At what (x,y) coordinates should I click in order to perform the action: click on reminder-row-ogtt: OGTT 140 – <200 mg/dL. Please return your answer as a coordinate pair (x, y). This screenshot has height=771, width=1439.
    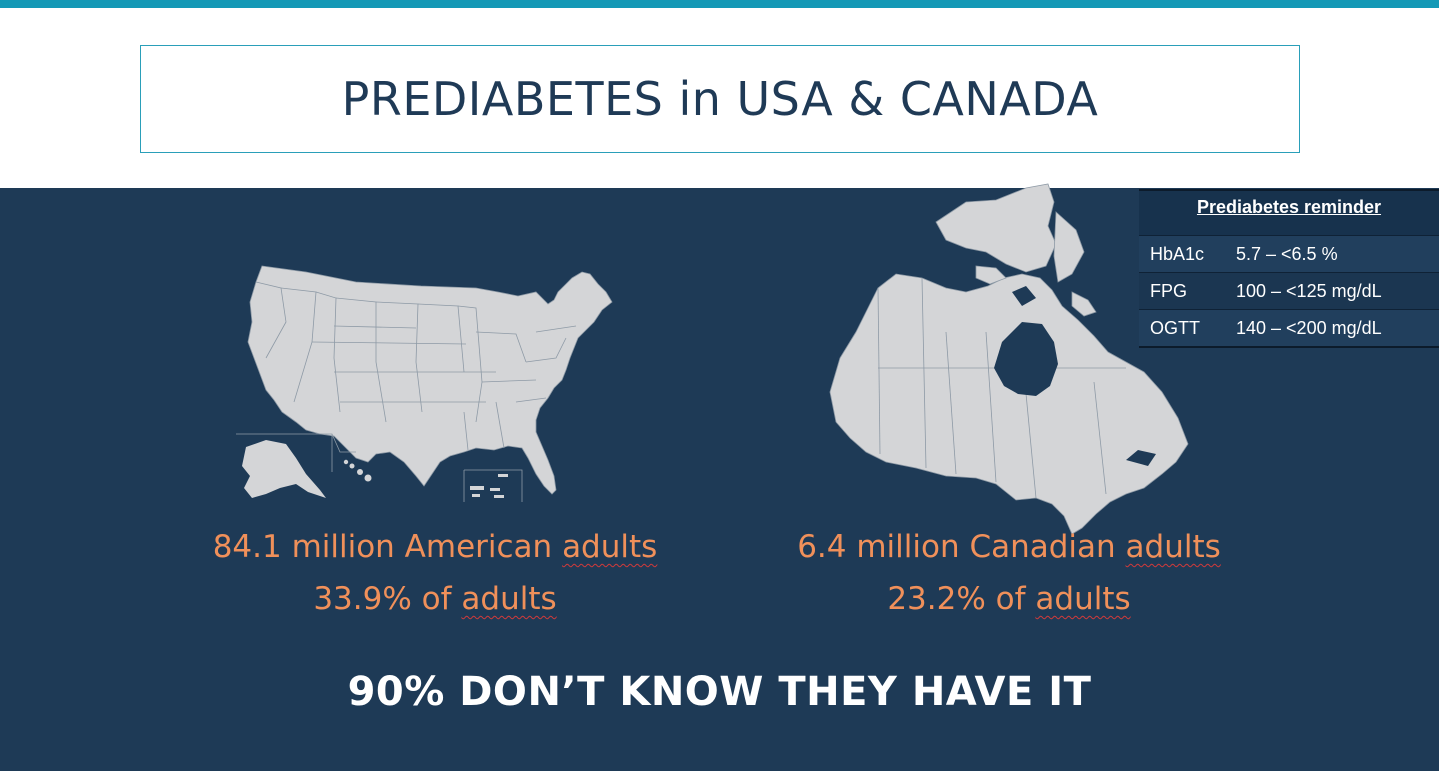
    Looking at the image, I should click on (1289, 328).